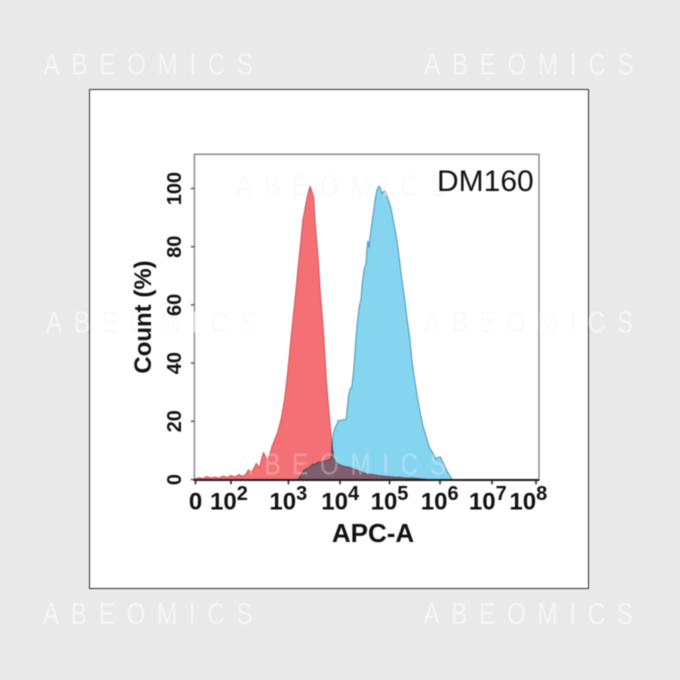  Describe the element at coordinates (175, 247) in the screenshot. I see `svg-text: 80` at that location.